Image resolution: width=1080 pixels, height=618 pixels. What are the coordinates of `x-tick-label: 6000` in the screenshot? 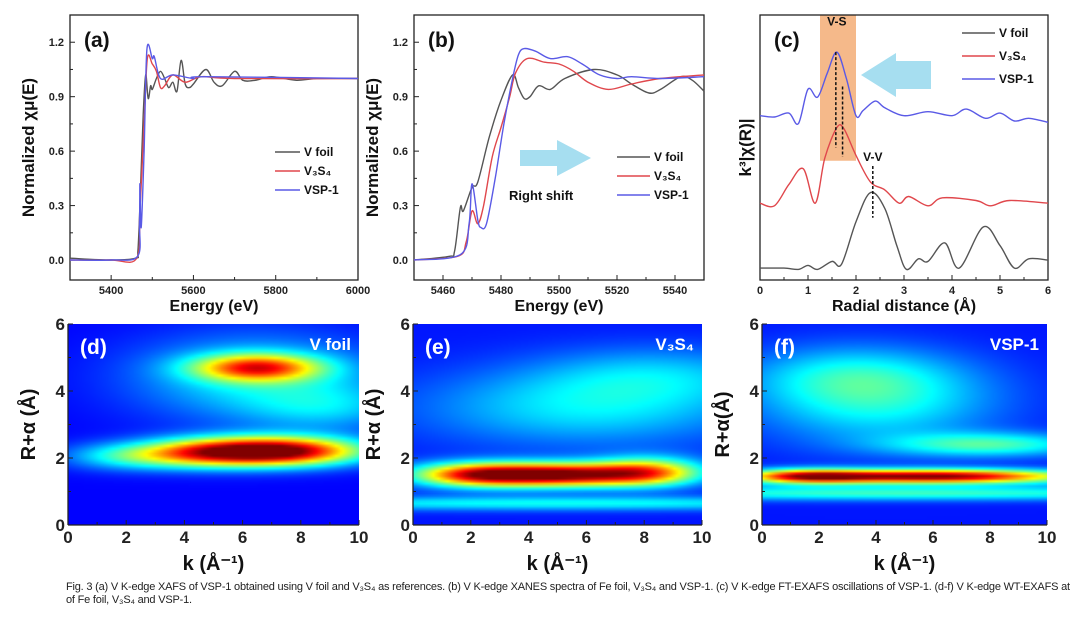 It's located at (358, 291).